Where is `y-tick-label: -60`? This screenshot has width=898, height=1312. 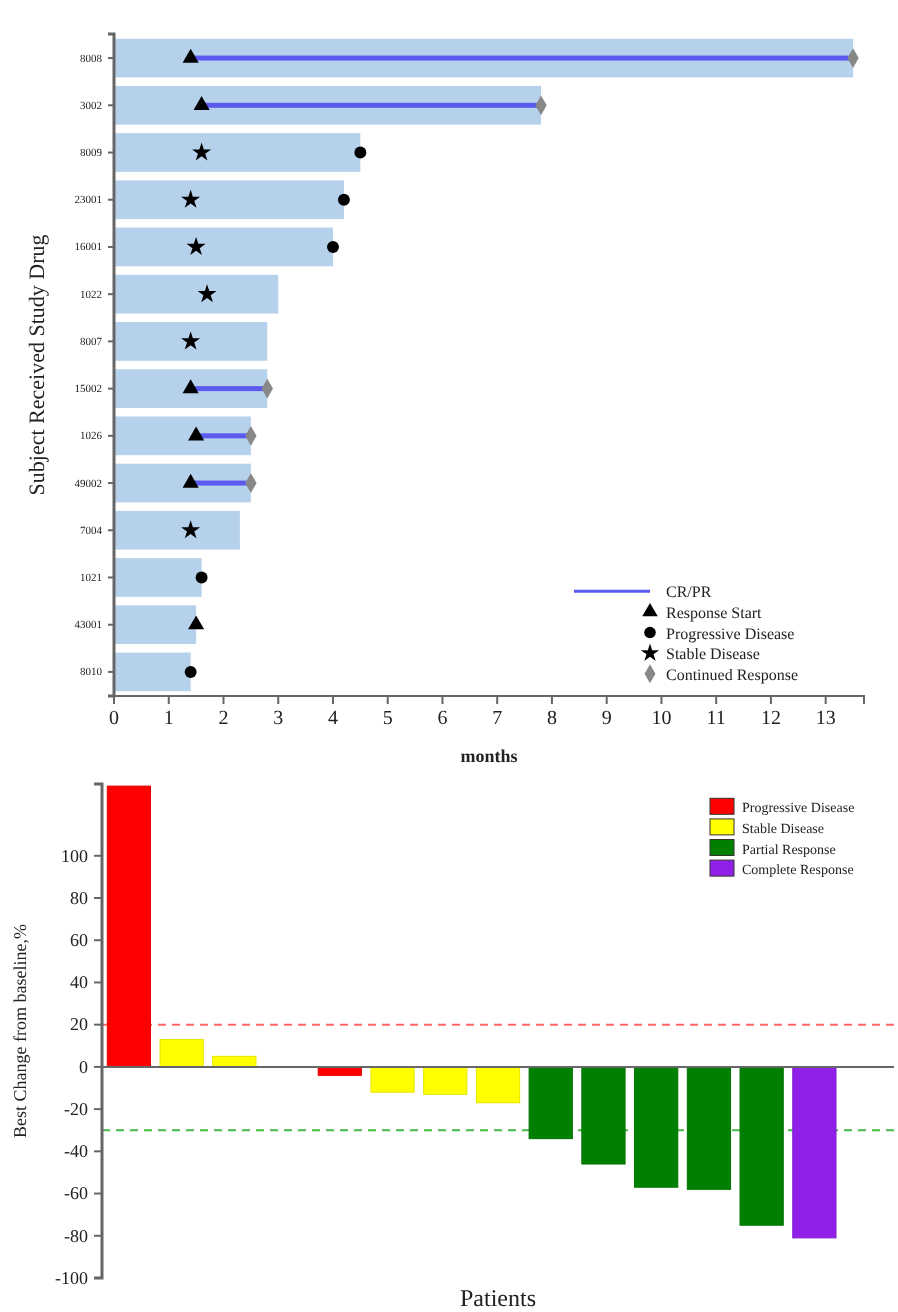 y-tick-label: -60 is located at coordinates (76, 1193).